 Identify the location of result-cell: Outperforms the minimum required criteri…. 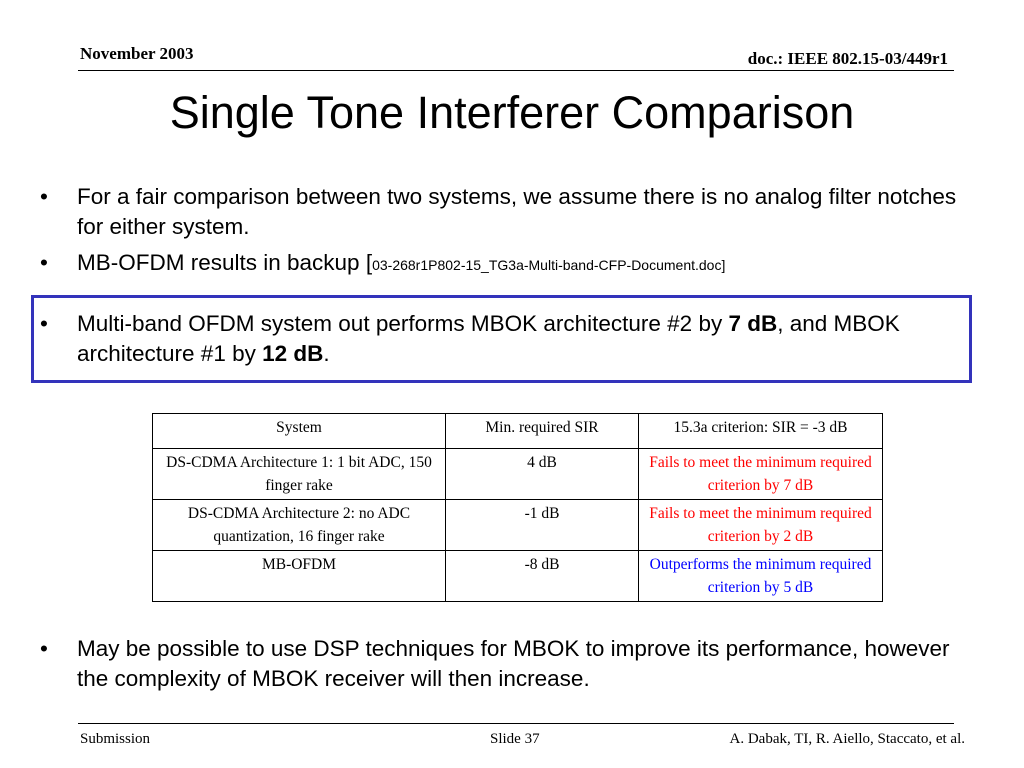
(760, 576).